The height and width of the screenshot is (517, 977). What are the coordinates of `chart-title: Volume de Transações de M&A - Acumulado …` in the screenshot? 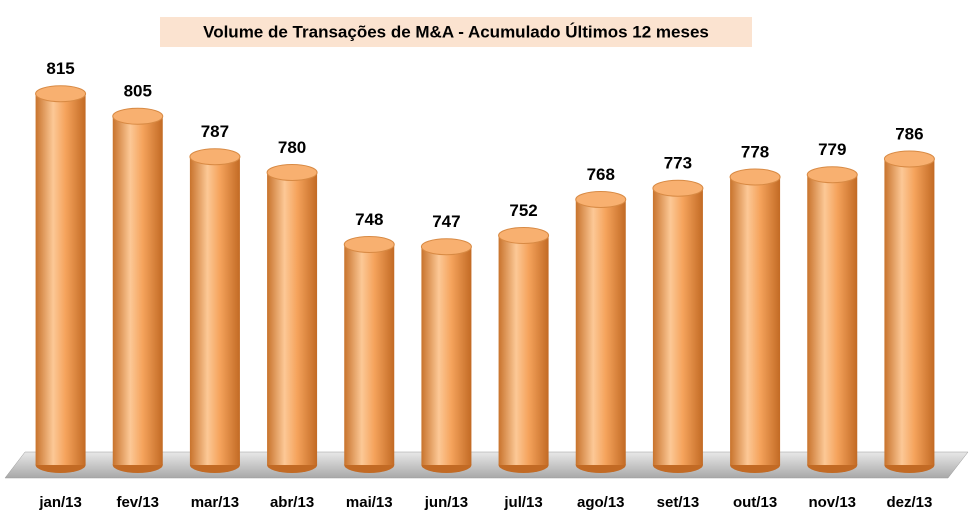 It's located at (456, 31).